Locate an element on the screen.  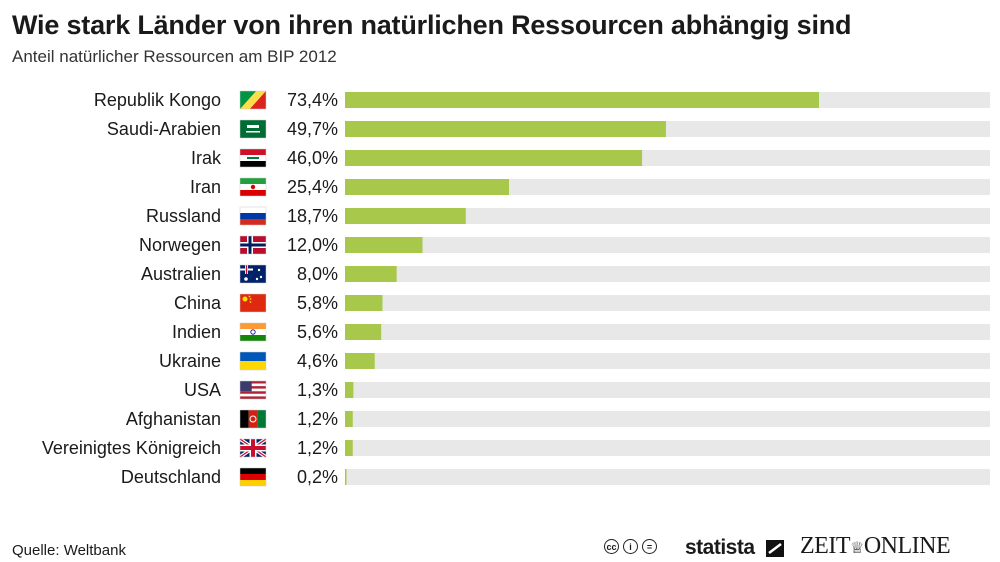
bar-row: Vereinigtes Königreich 1,2% is located at coordinates (516, 448).